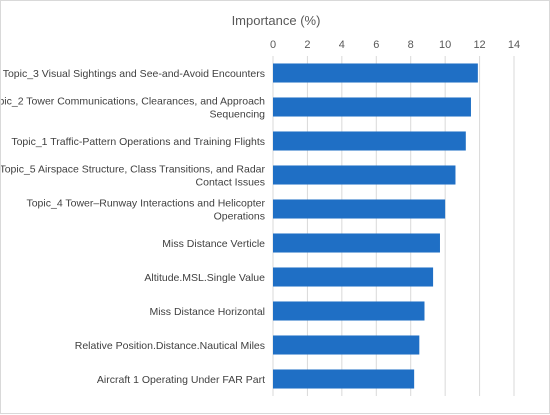  Describe the element at coordinates (411, 45) in the screenshot. I see `x-tick-label: 8` at that location.